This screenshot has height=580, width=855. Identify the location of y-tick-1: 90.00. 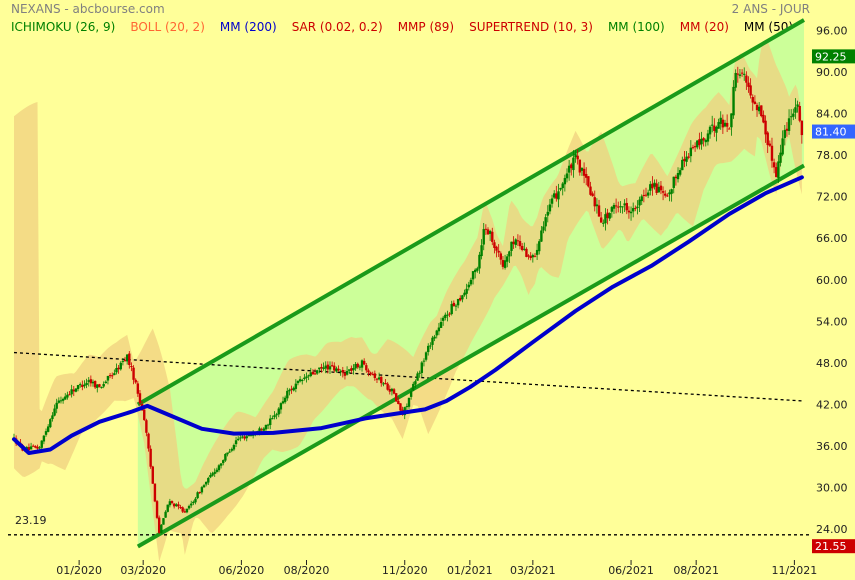
(832, 72).